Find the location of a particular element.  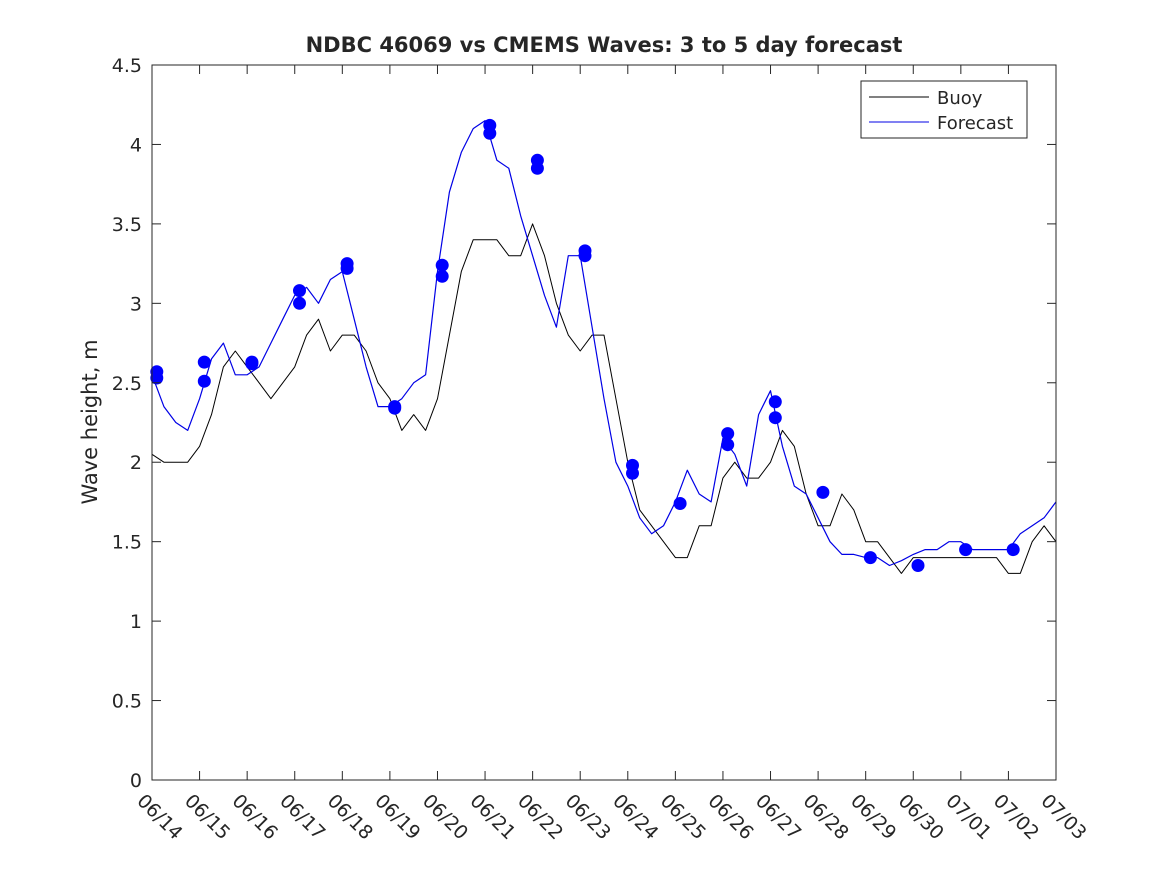

legend-box is located at coordinates (944, 109).